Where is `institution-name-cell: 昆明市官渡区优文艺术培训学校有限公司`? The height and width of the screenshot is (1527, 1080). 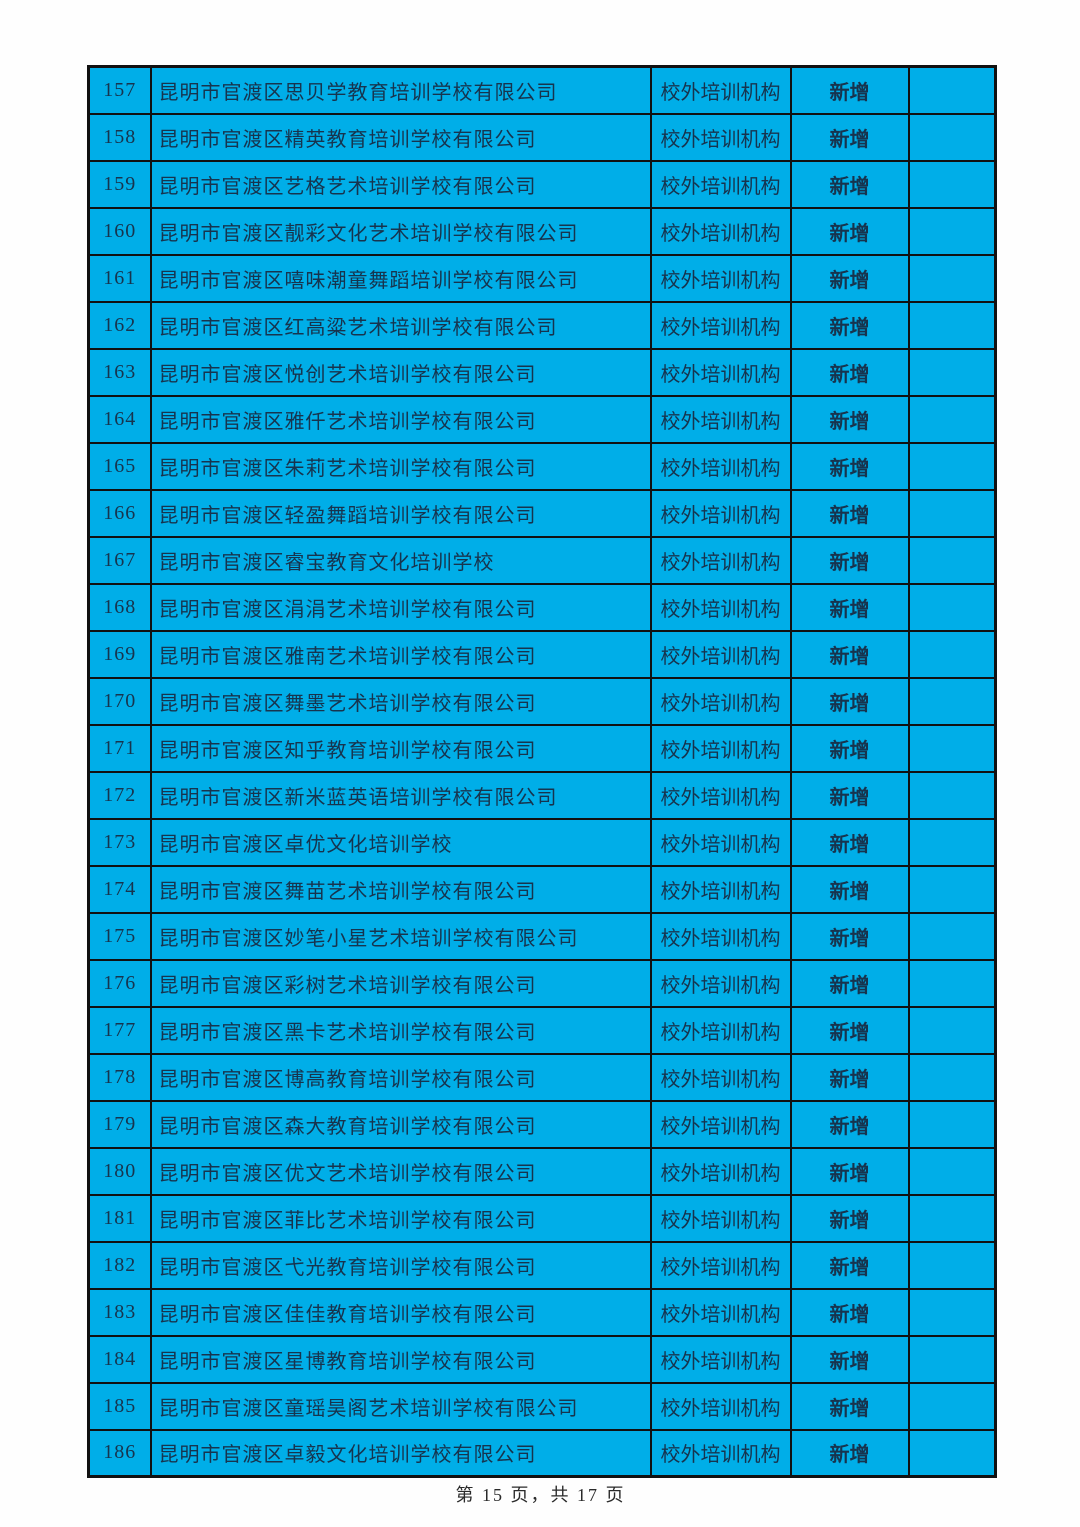 institution-name-cell: 昆明市官渡区优文艺术培训学校有限公司 is located at coordinates (400, 1171).